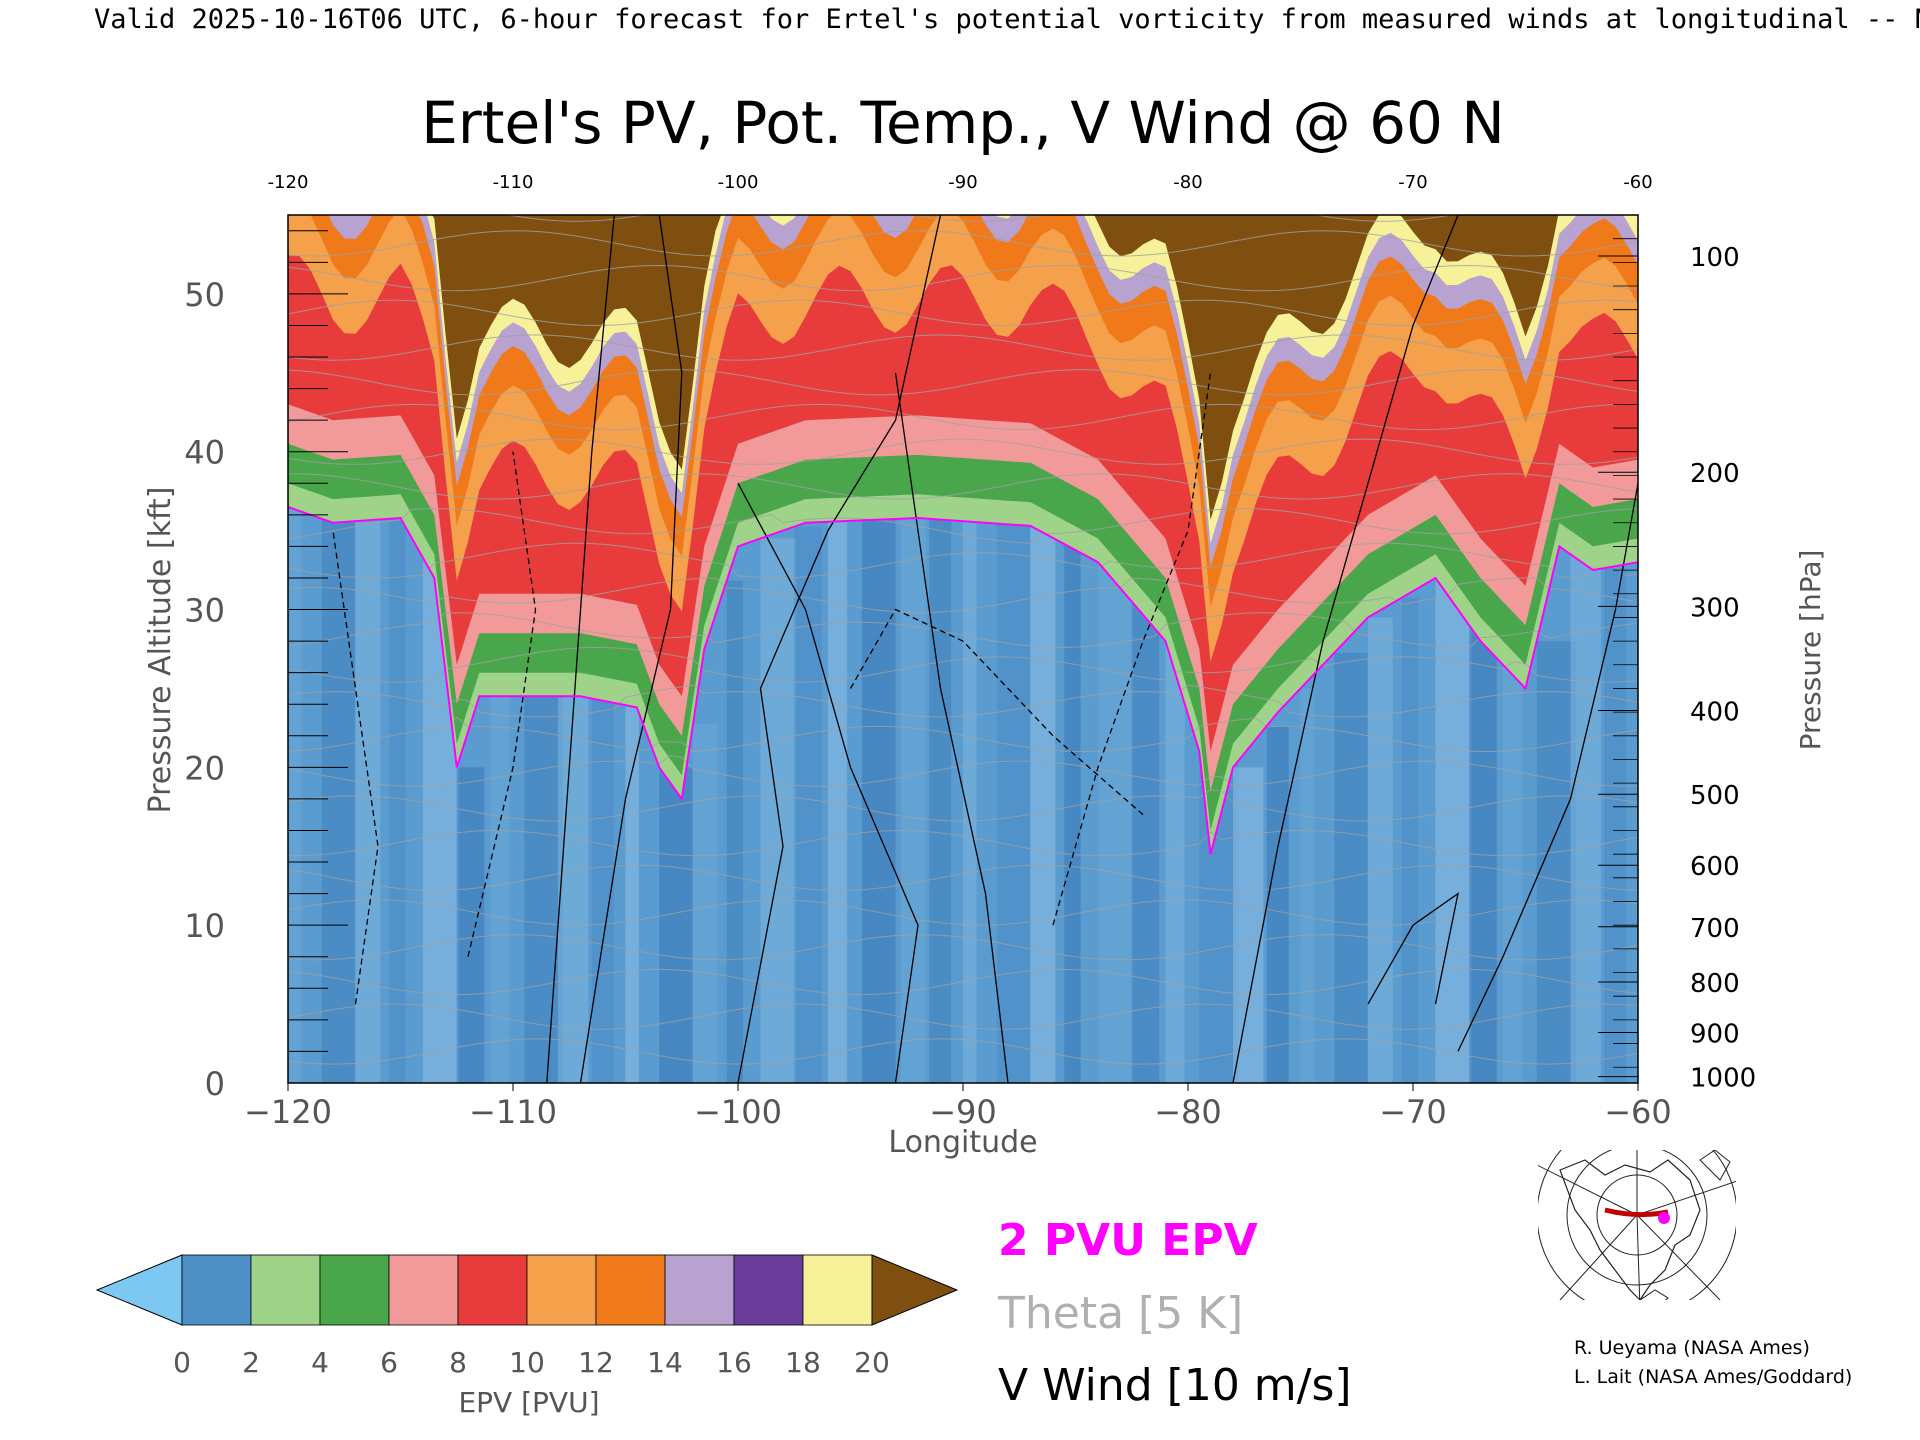 Image resolution: width=1920 pixels, height=1440 pixels. I want to click on credit-1: R. Ueyama (NASA Ames), so click(1692, 1348).